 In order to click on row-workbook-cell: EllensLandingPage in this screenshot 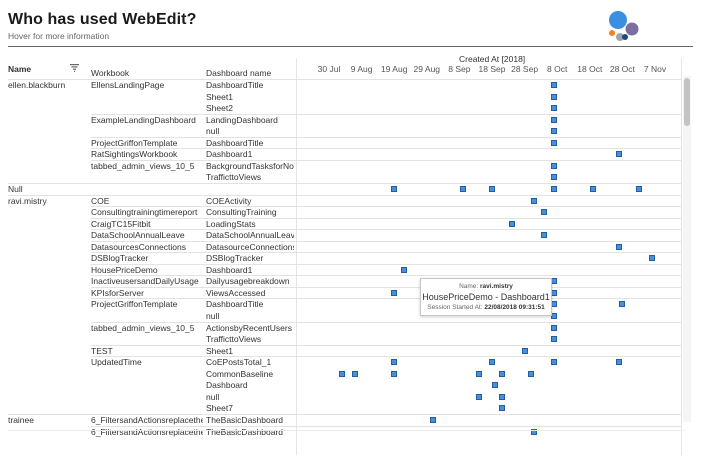, I will do `click(128, 85)`.